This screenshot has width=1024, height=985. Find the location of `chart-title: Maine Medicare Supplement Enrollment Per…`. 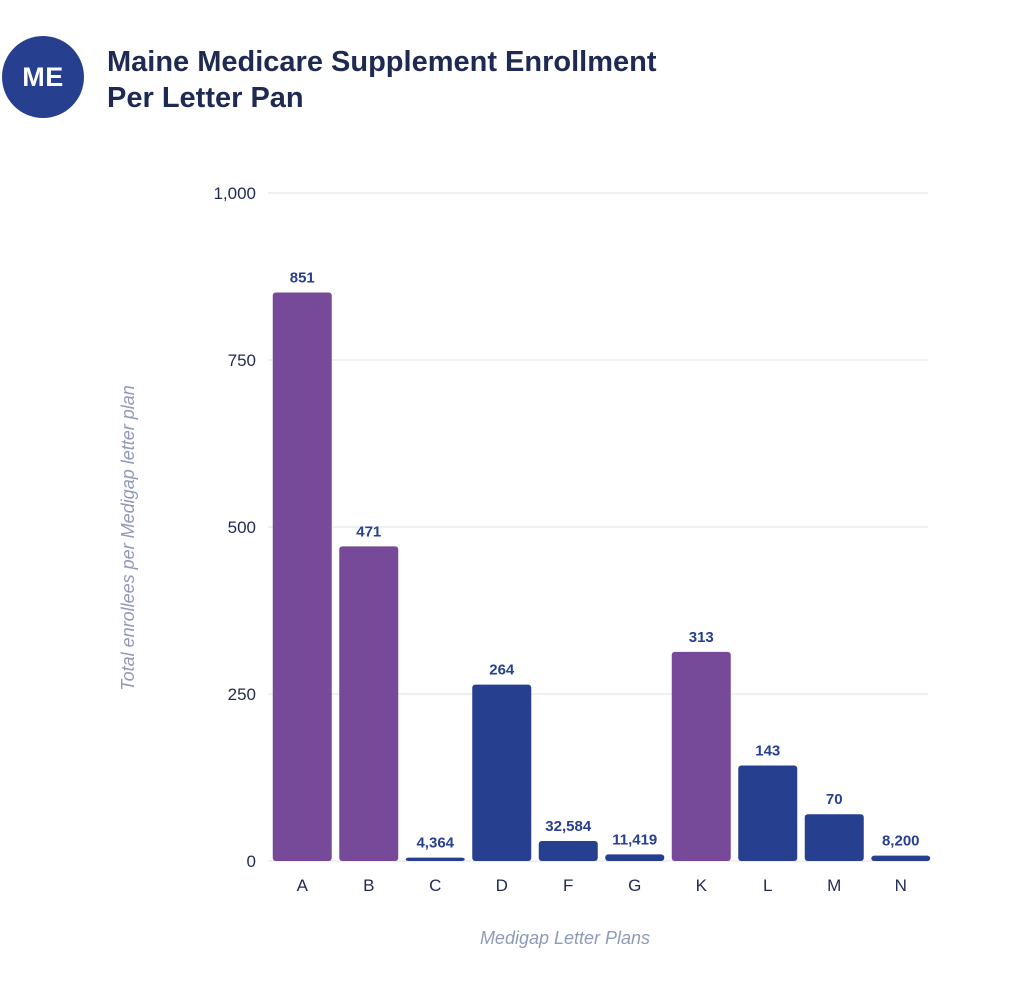

chart-title: Maine Medicare Supplement Enrollment Per… is located at coordinates (457, 80).